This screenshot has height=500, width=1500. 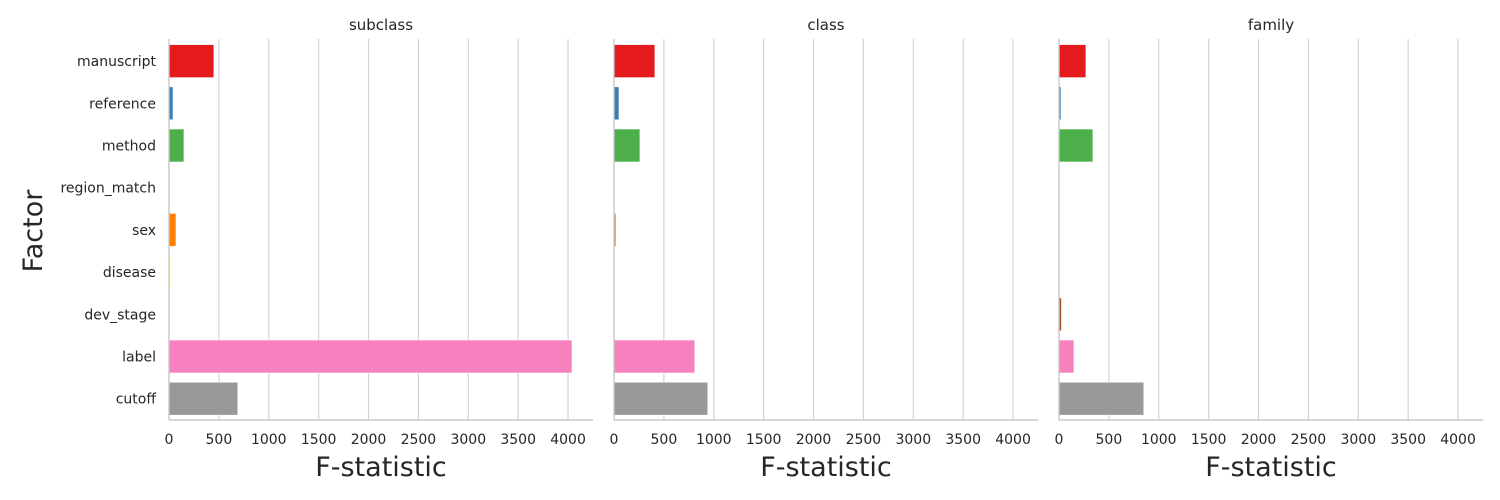 What do you see at coordinates (144, 231) in the screenshot?
I see `y-tick-label-sex: sex` at bounding box center [144, 231].